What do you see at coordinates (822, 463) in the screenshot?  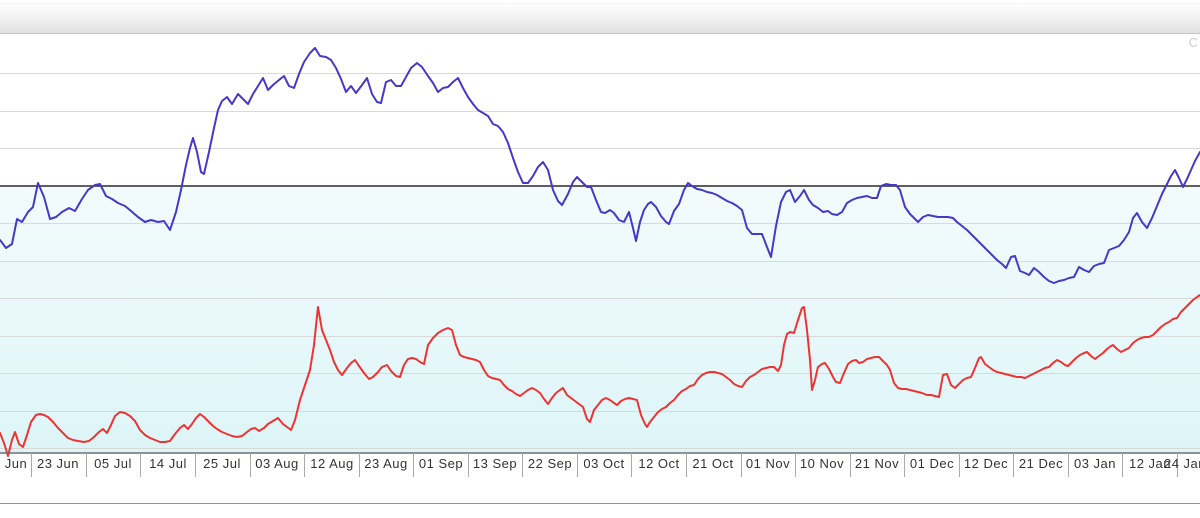 I see `x-axis-label: 10 Nov` at bounding box center [822, 463].